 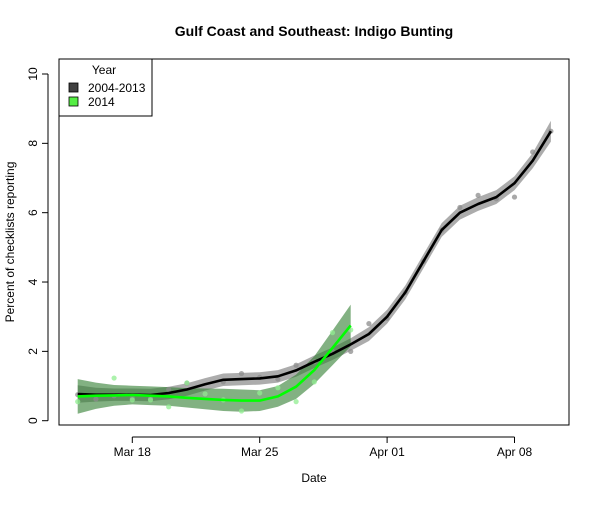 I want to click on y-axis-label: Percent of checklists reporting, so click(x=10, y=242).